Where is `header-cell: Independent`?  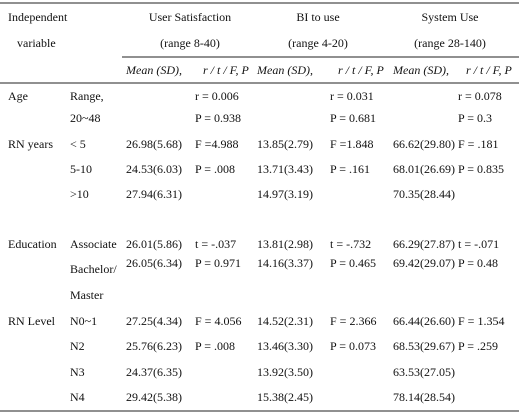
header-cell: Independent is located at coordinates (38, 17).